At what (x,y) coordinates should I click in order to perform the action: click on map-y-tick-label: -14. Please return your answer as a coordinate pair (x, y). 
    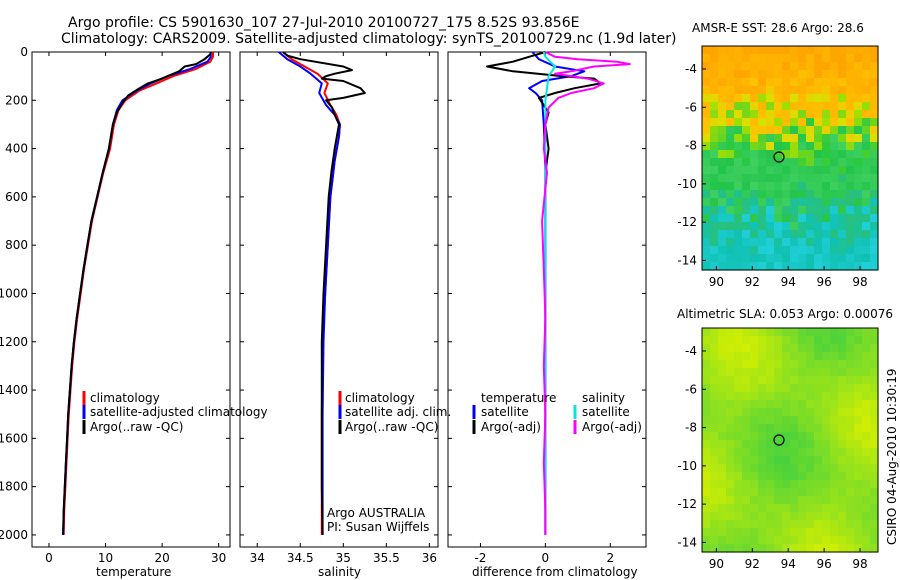
    Looking at the image, I should click on (687, 260).